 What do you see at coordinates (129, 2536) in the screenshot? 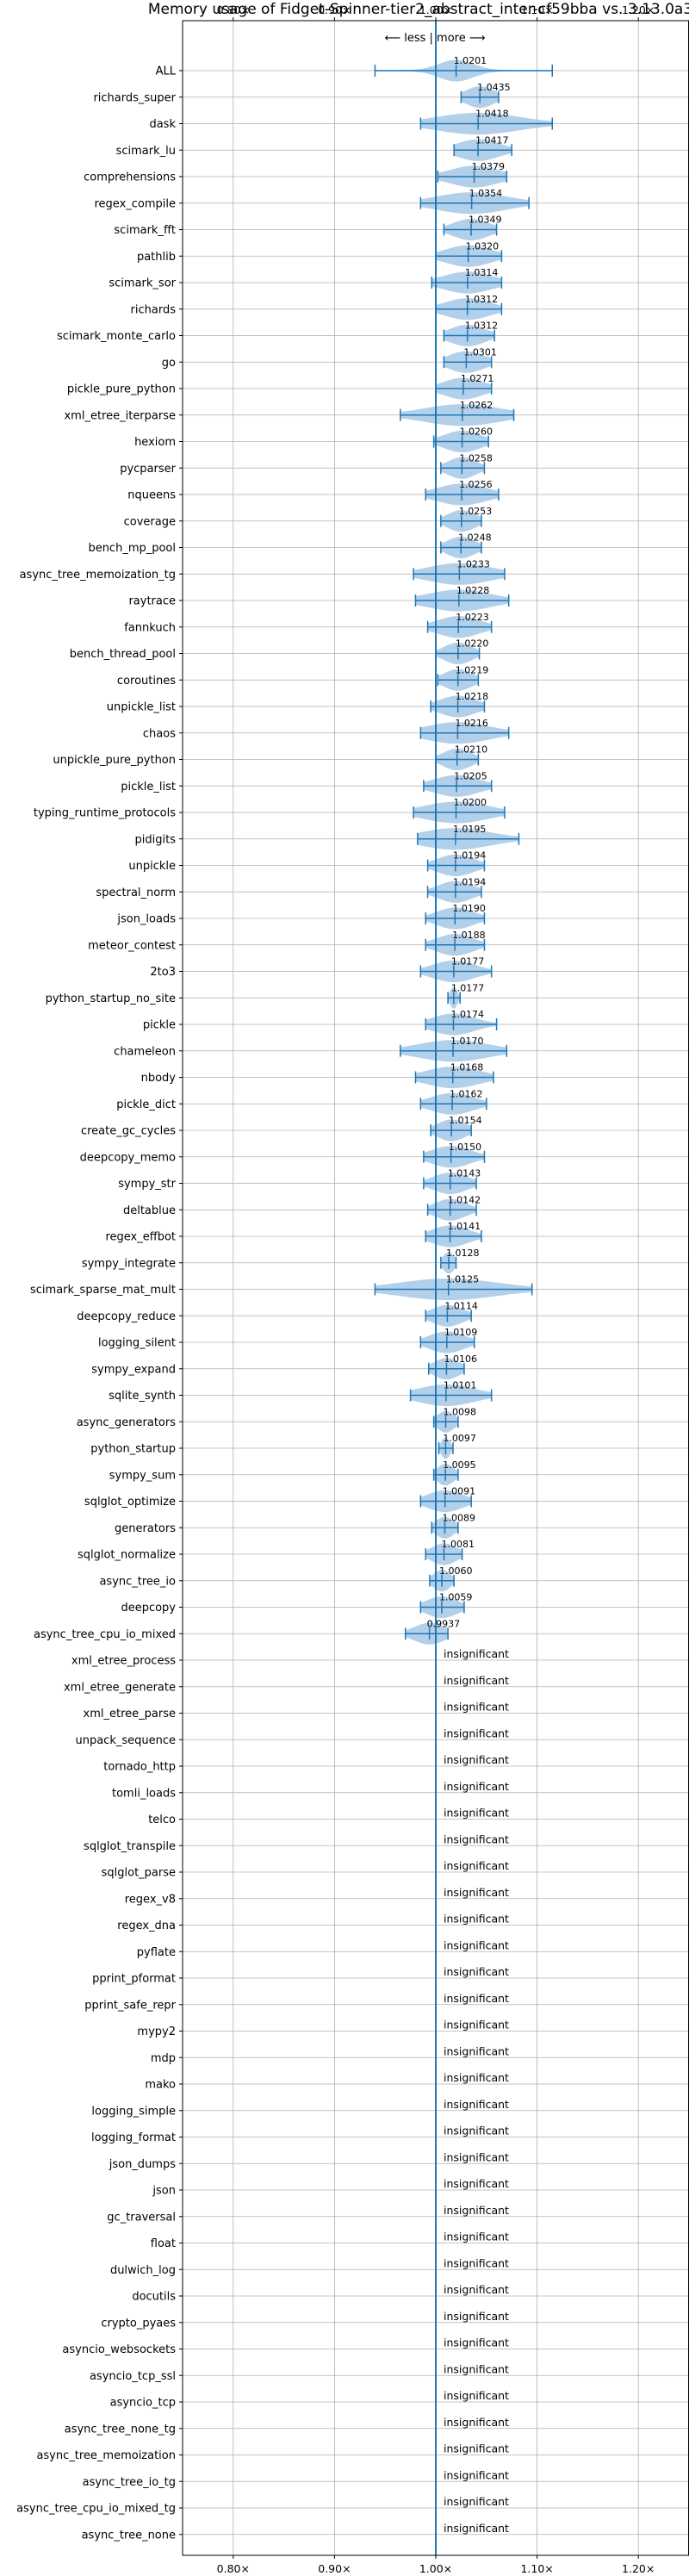
I see `benchmark-label: async_tree_none` at bounding box center [129, 2536].